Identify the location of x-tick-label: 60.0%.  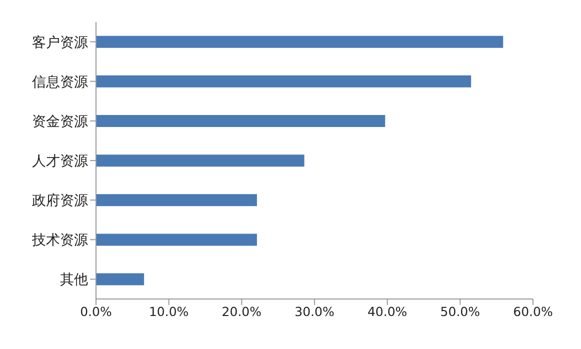
(533, 311).